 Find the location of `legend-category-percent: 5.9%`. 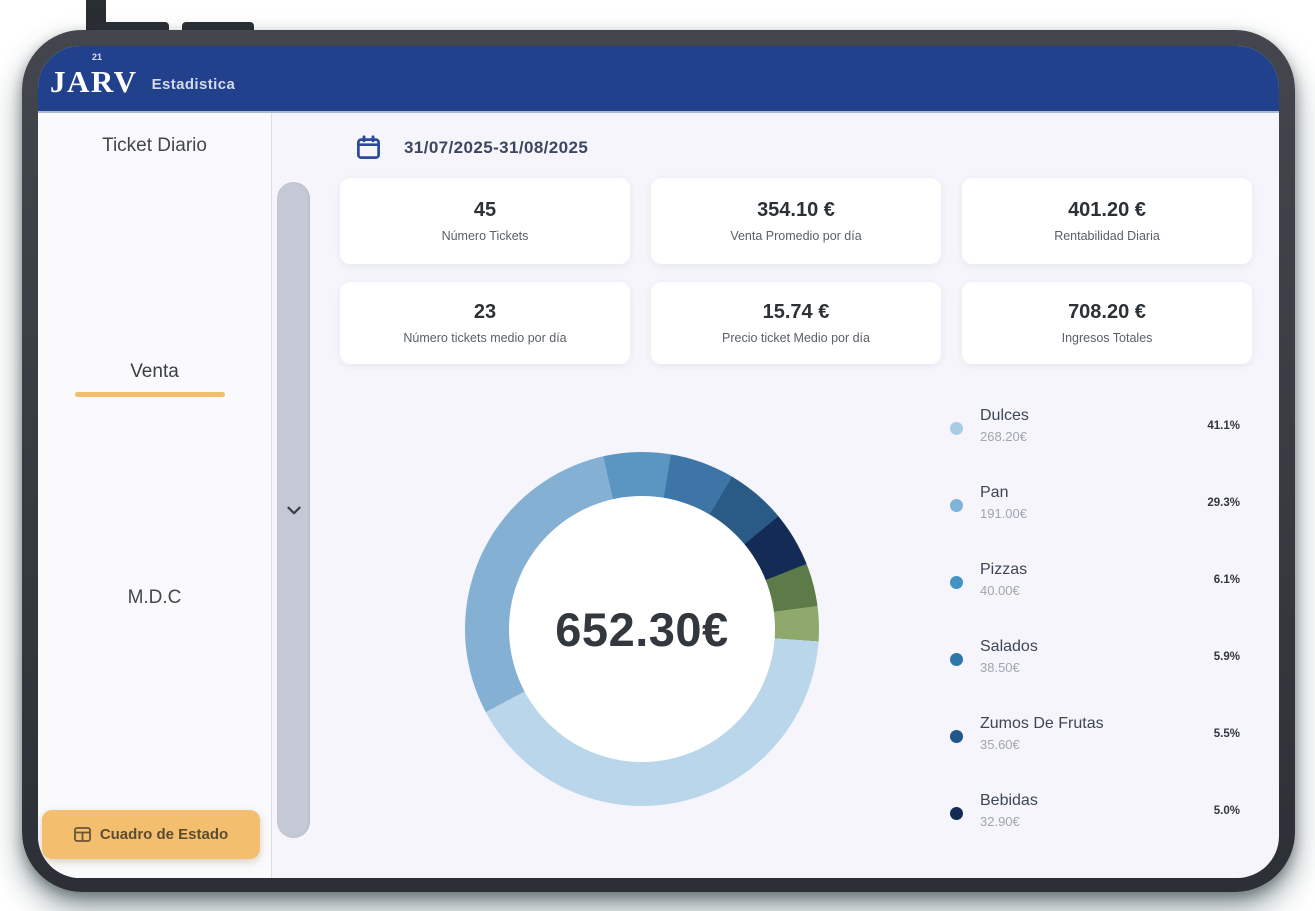

legend-category-percent: 5.9% is located at coordinates (1226, 656).